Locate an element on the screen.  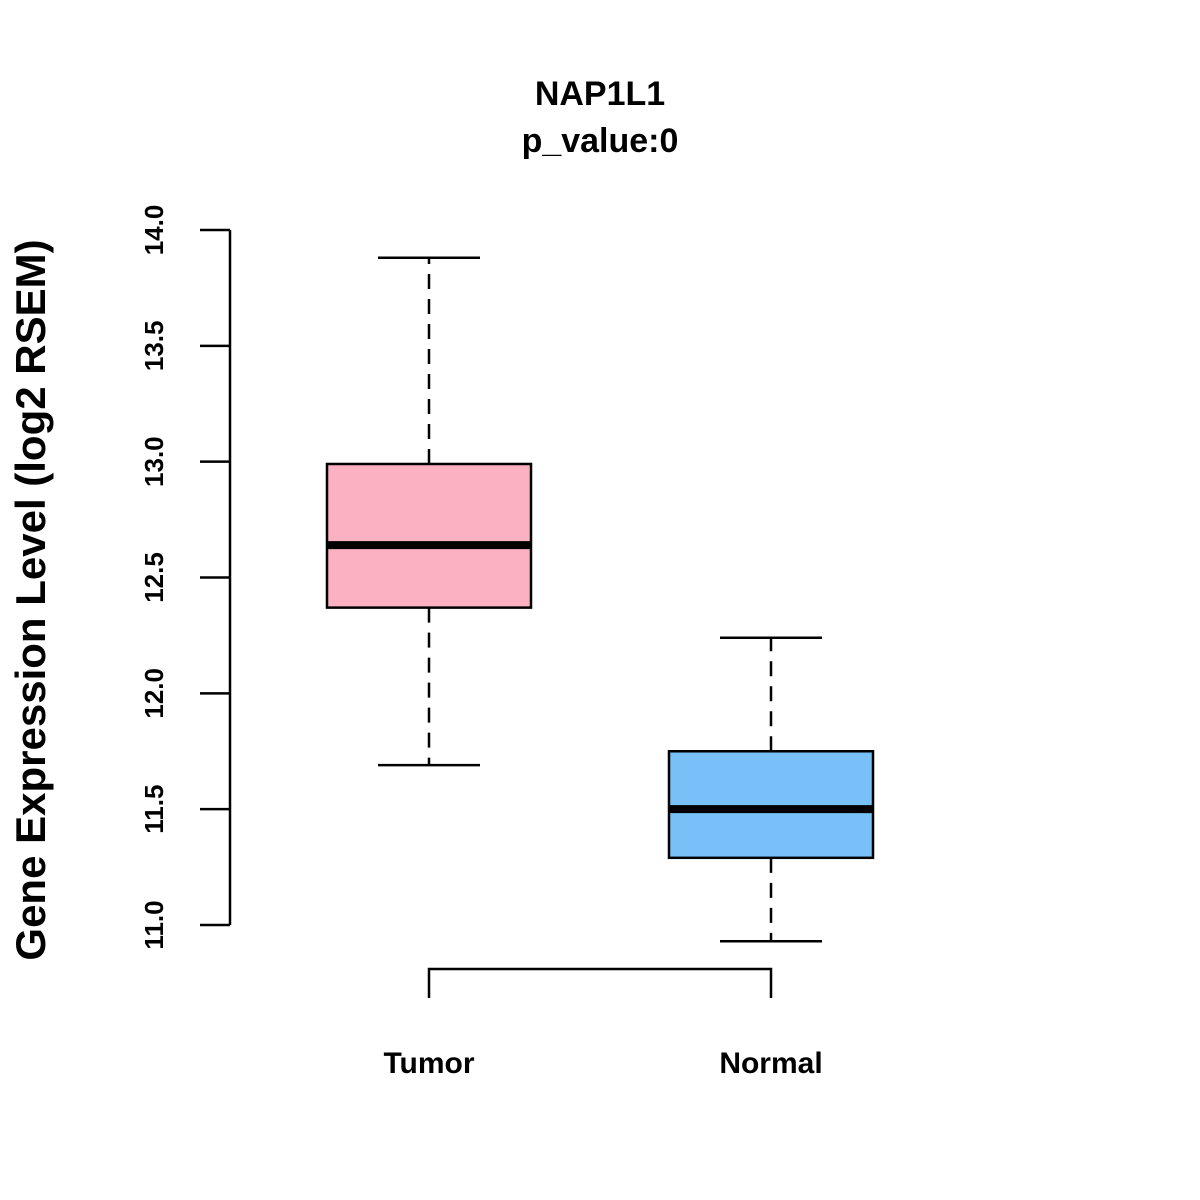
category-labels: Tumor Normal is located at coordinates (602, 1063).